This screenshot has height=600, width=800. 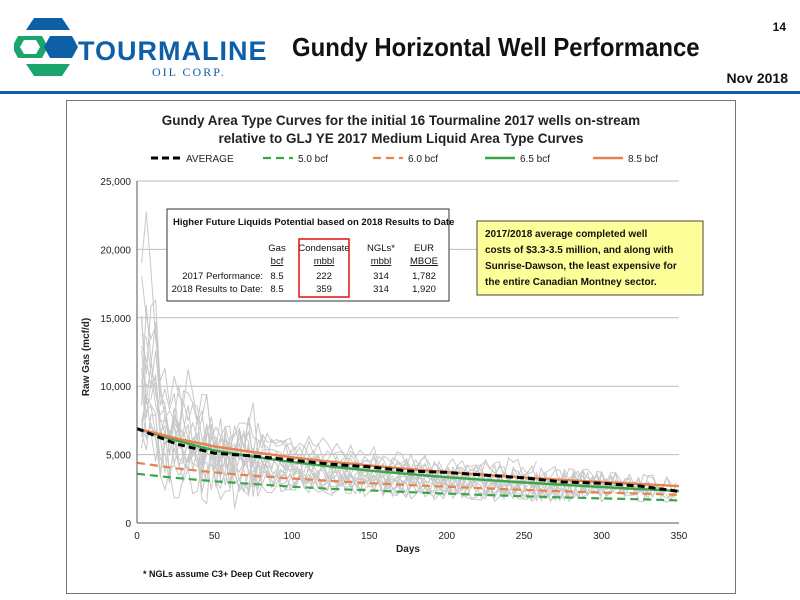 I want to click on legend-label: 5.0 bcf, so click(x=313, y=159).